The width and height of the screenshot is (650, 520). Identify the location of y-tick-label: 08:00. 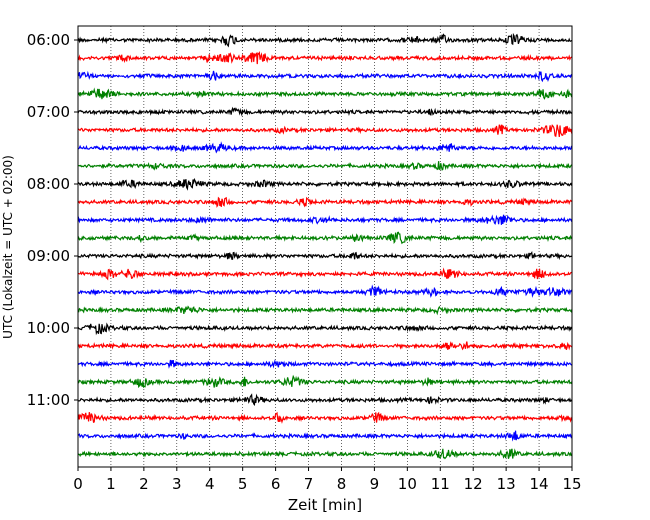
(48, 184).